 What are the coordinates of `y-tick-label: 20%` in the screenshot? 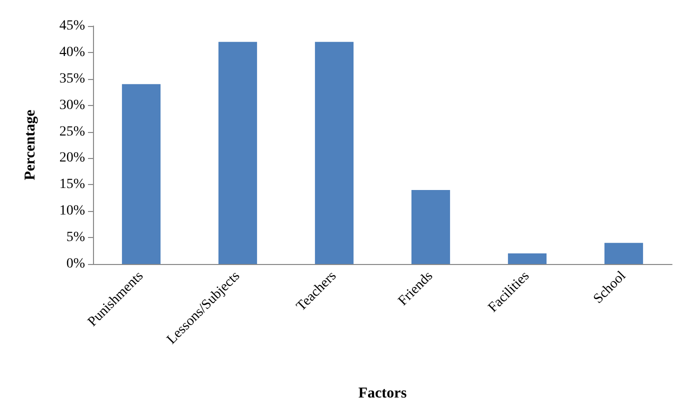 It's located at (72, 158).